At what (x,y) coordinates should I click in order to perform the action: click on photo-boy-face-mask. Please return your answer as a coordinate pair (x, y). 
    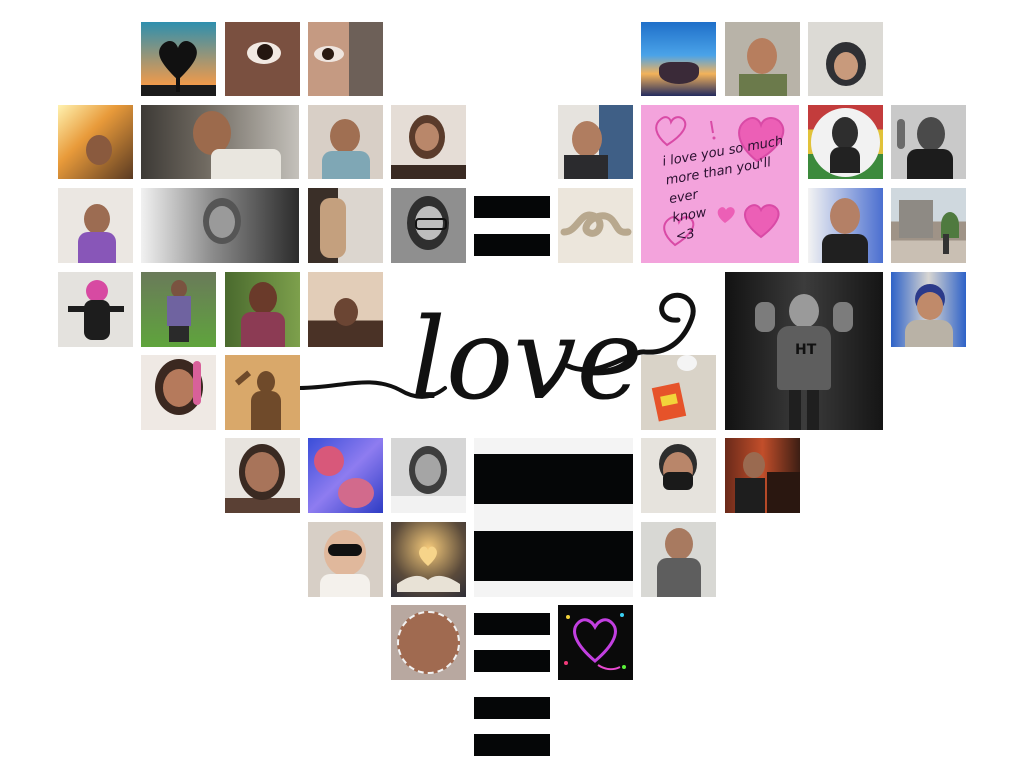
    Looking at the image, I should click on (678, 475).